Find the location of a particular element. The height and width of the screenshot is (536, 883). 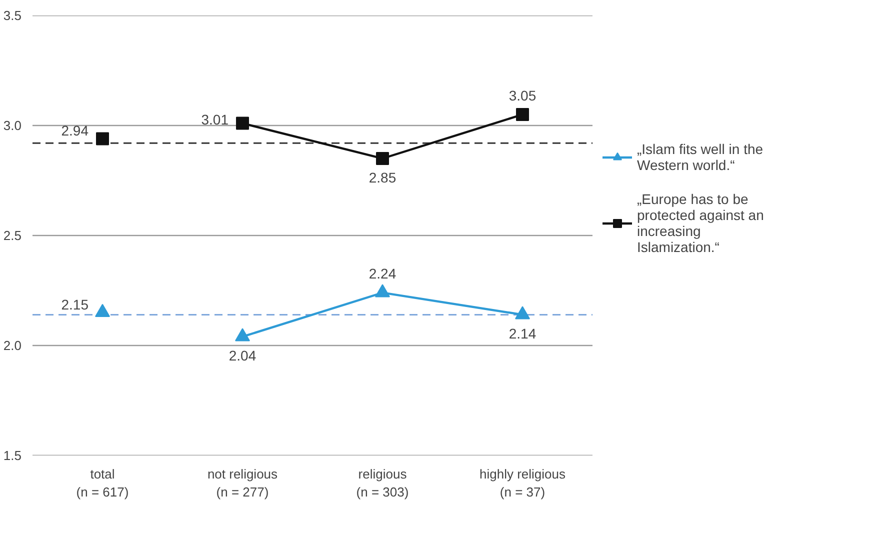

legend-label: „Europe has to be protected against an increasing Islamization.“ is located at coordinates (700, 223).